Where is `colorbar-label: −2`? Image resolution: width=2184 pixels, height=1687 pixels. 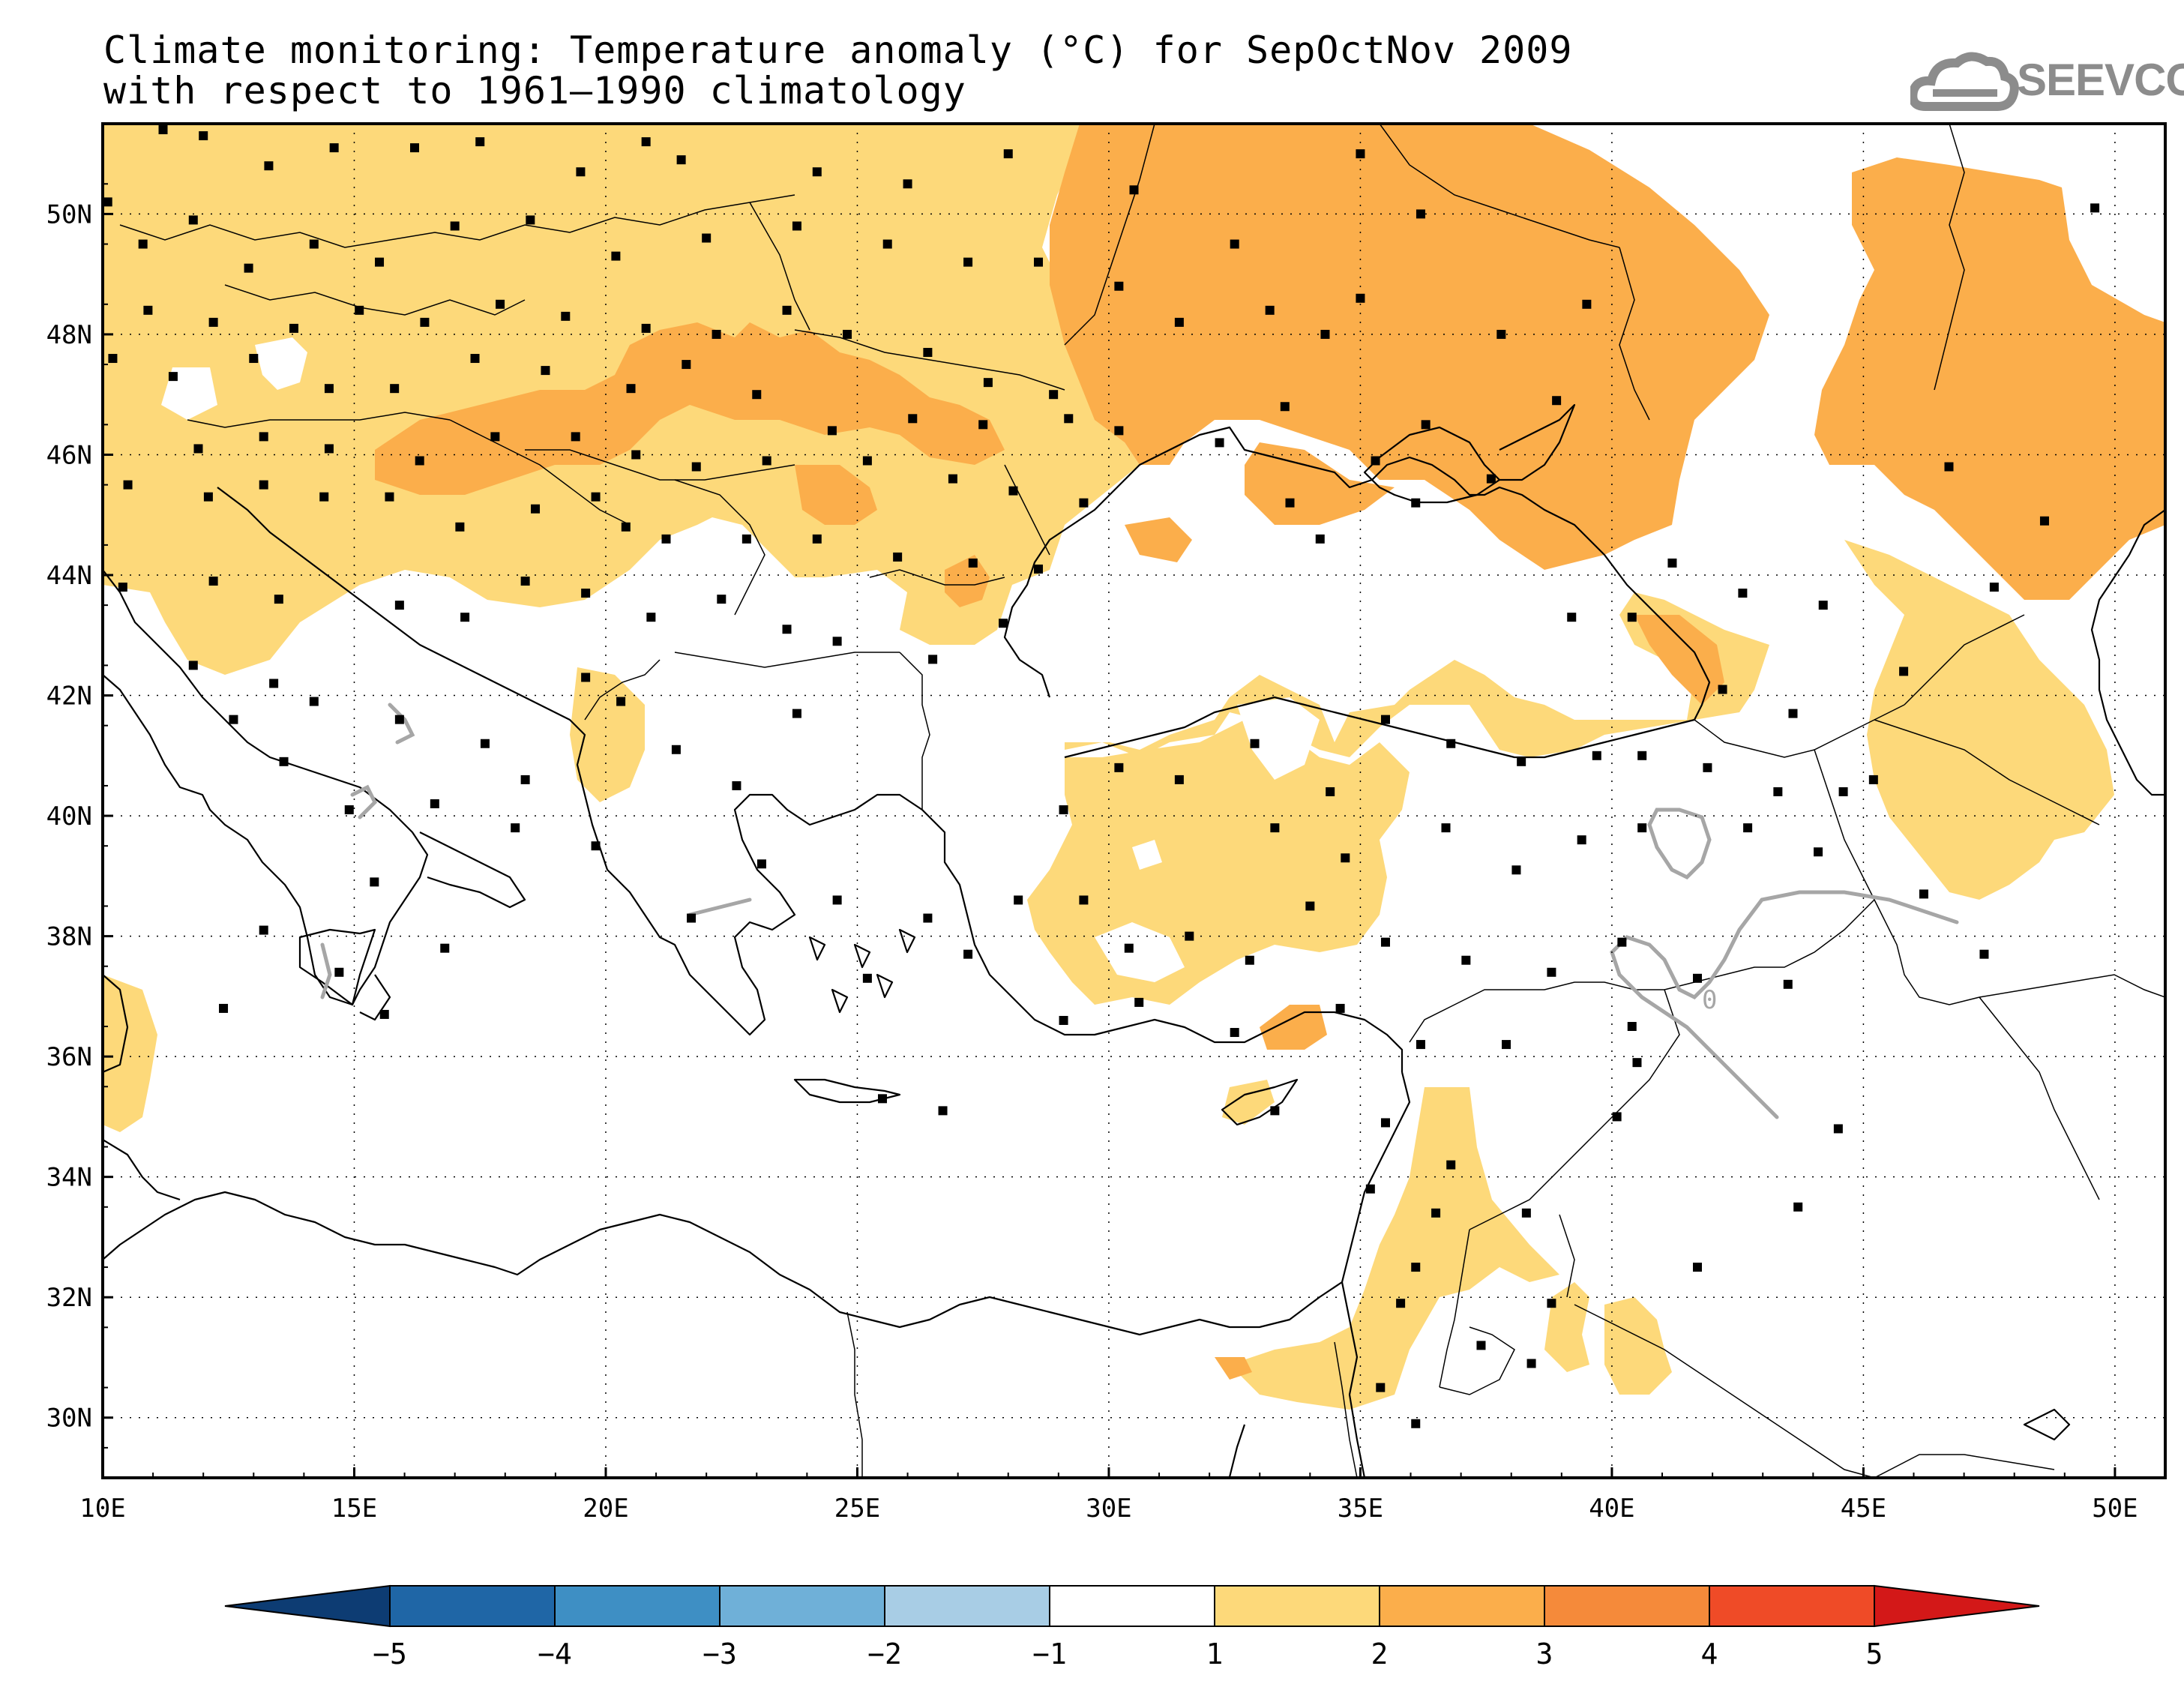 colorbar-label: −2 is located at coordinates (884, 1654).